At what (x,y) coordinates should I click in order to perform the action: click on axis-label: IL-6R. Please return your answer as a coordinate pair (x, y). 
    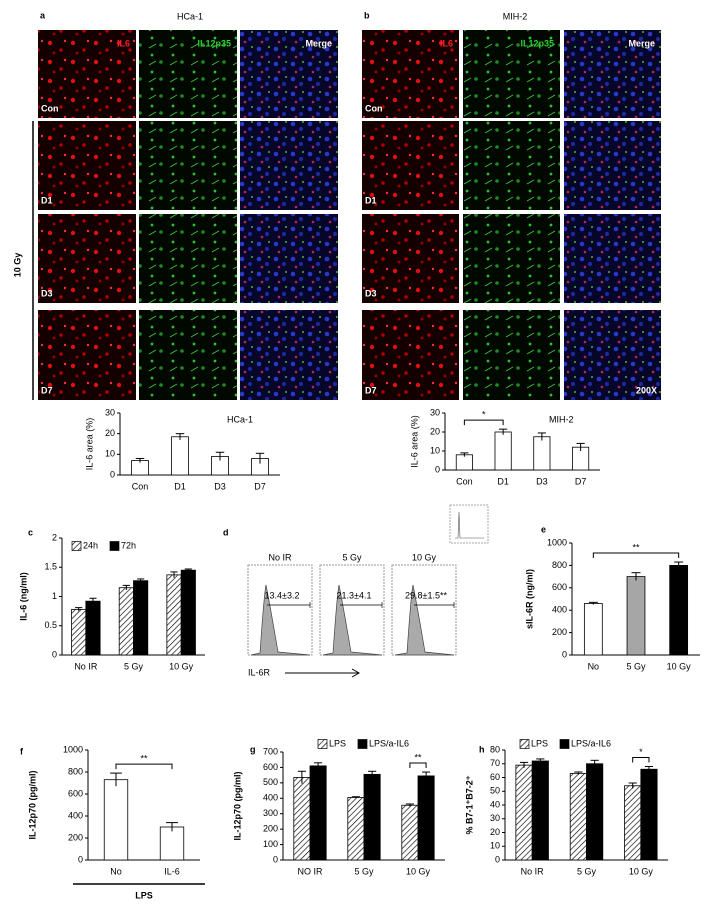
    Looking at the image, I should click on (259, 672).